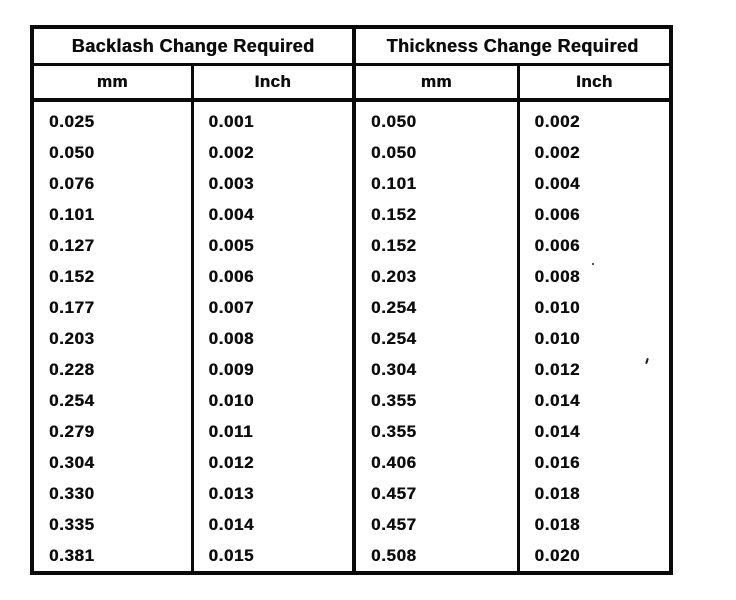 This screenshot has height=600, width=736. I want to click on table-row: 0.335 0.014 0.457 0.018, so click(351, 524).